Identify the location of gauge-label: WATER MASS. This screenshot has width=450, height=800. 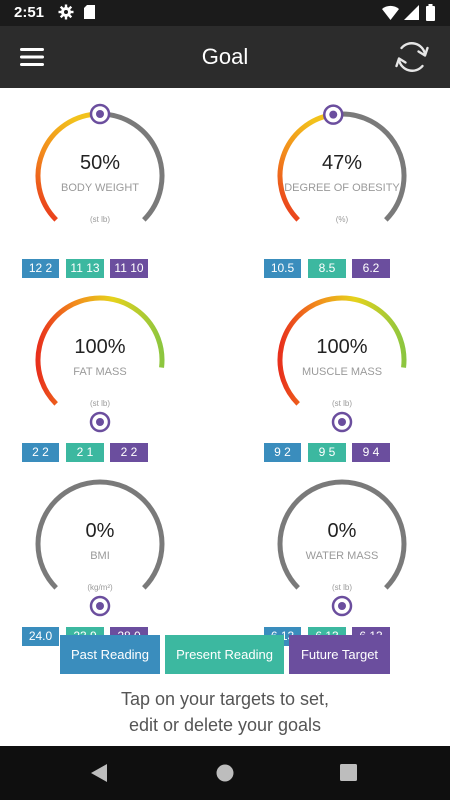
(342, 556).